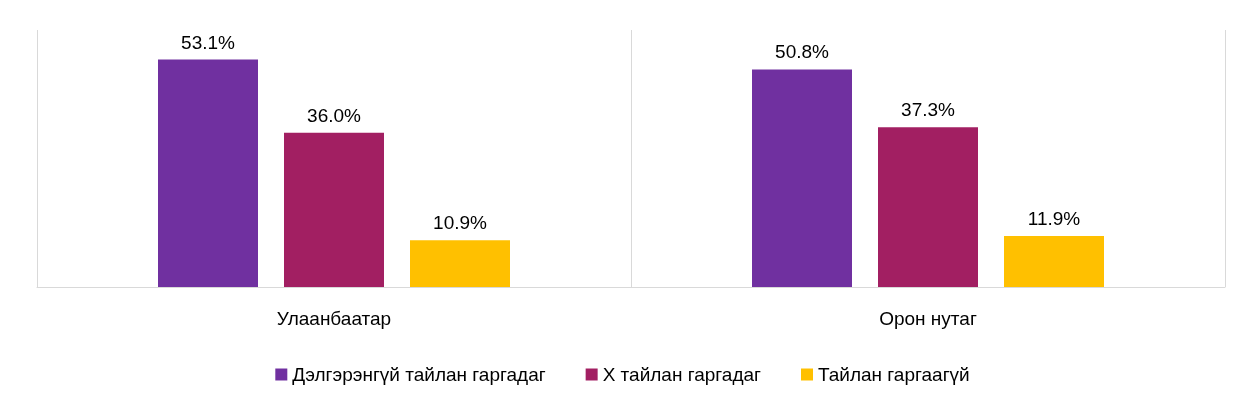 The width and height of the screenshot is (1245, 407). I want to click on data-label: 36.0%, so click(334, 115).